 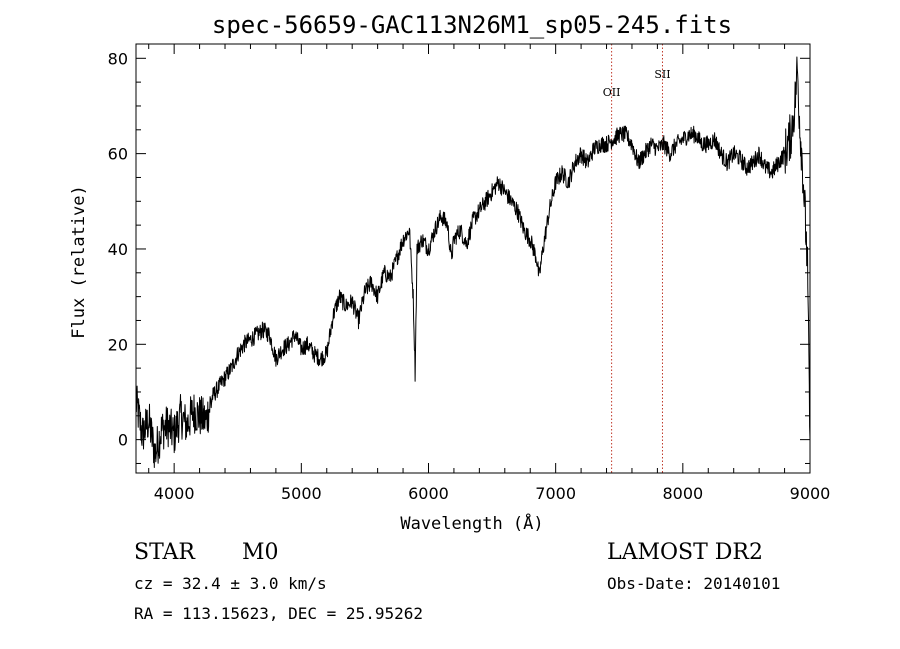 What do you see at coordinates (685, 552) in the screenshot?
I see `survey-name: LAMOST DR2` at bounding box center [685, 552].